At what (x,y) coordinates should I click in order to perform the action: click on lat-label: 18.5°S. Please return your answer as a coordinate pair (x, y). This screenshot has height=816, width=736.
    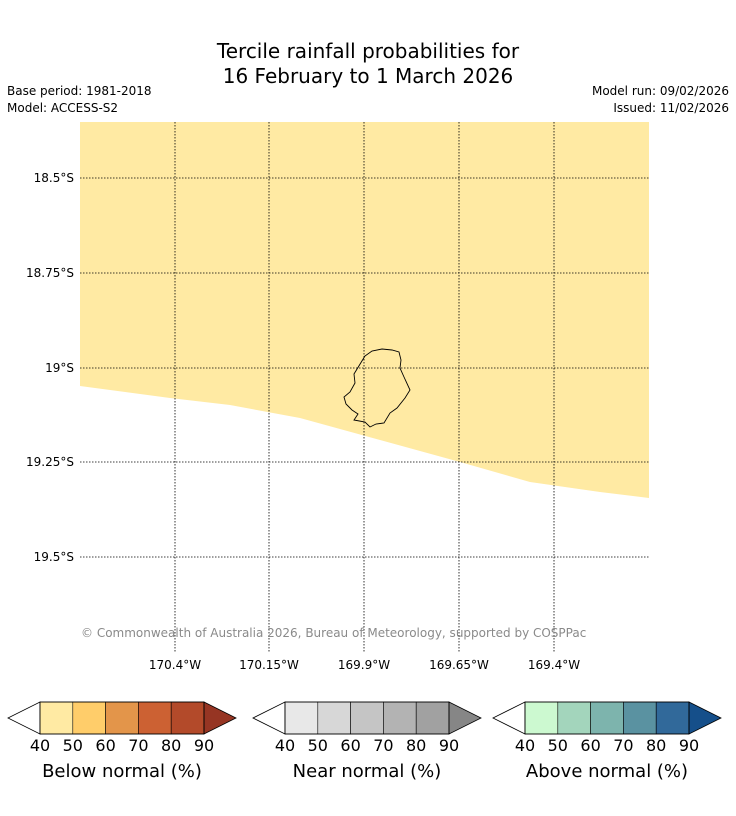
    Looking at the image, I should click on (53, 178).